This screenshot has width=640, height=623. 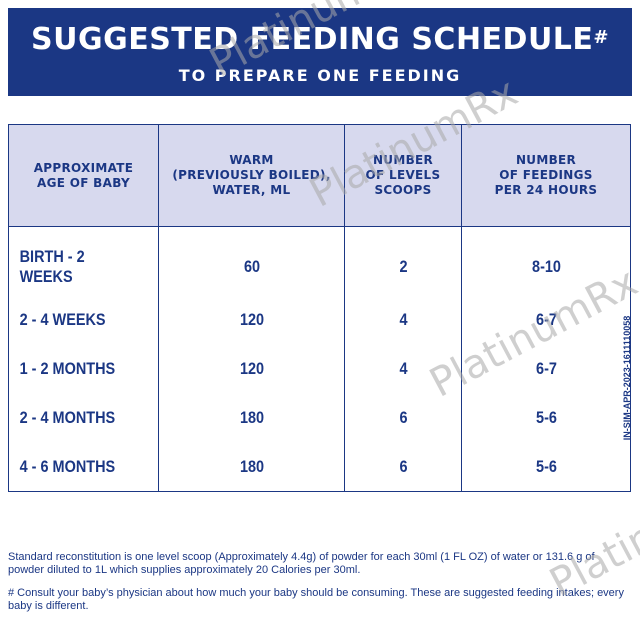 I want to click on footnote-mark: #, so click(x=601, y=37).